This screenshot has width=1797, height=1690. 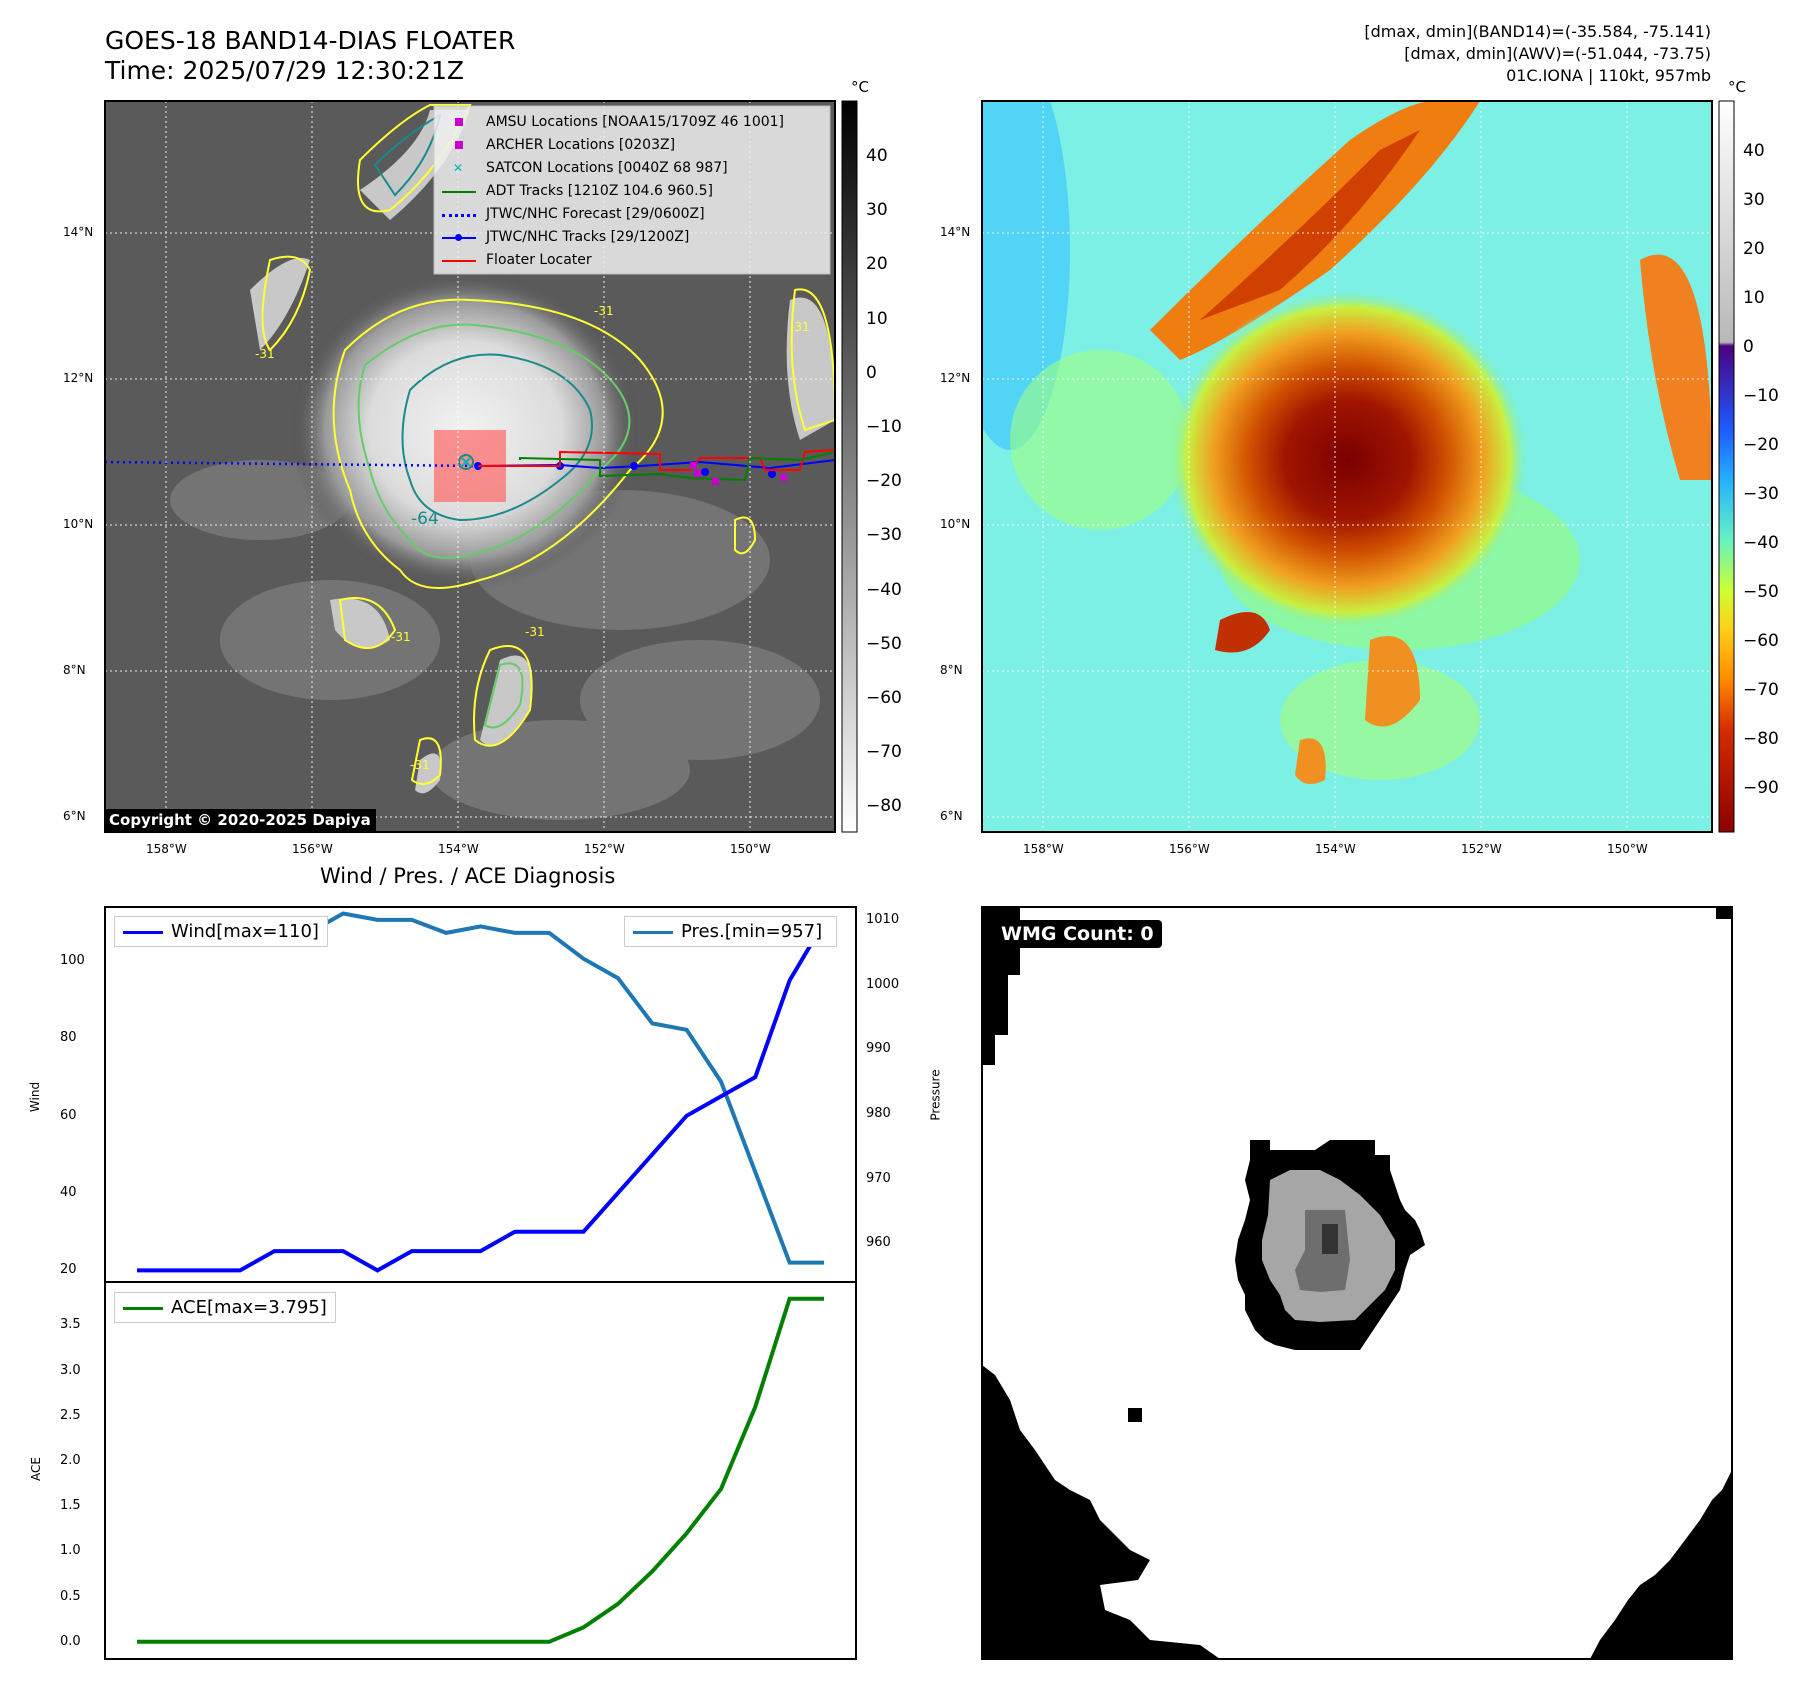 I want to click on legend-label: ADT Tracks [1210Z 104.6 960.5], so click(x=599, y=191).